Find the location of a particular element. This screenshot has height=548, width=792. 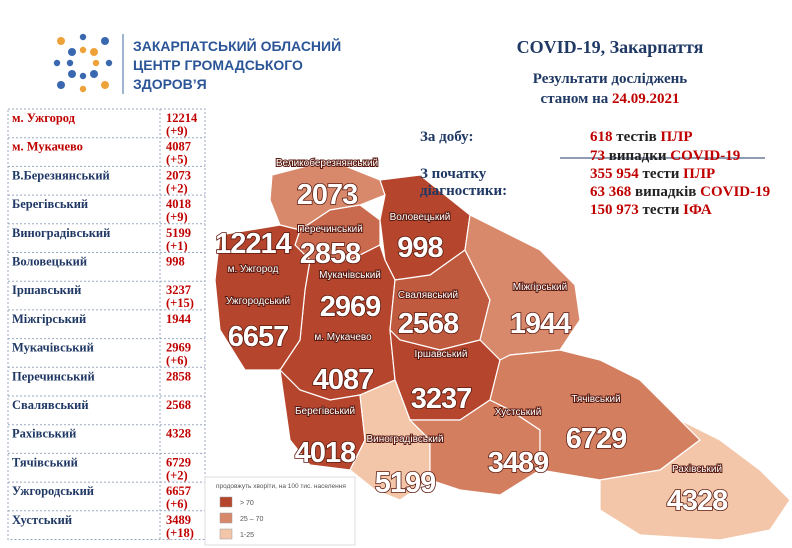

region-value: 2969 is located at coordinates (350, 307).